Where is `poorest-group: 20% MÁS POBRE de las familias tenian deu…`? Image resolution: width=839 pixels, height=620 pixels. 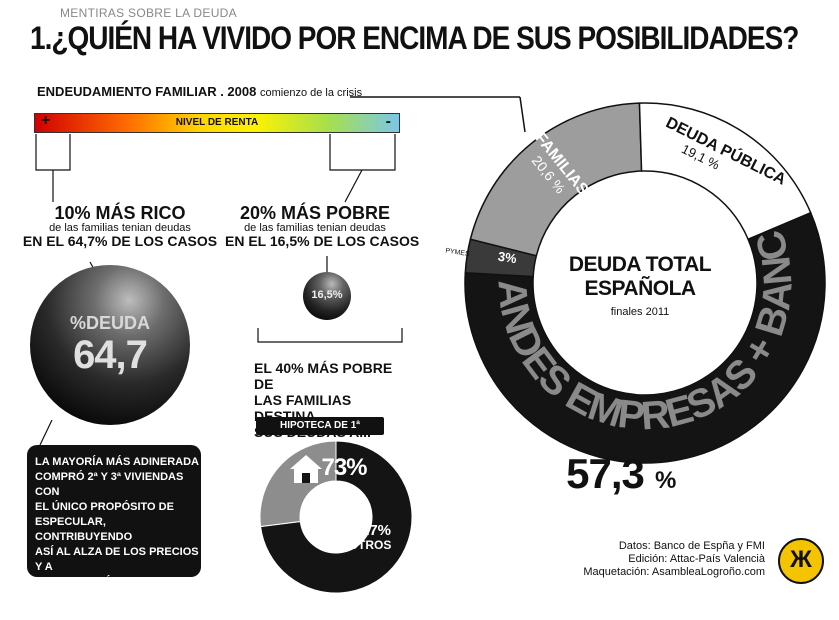 poorest-group: 20% MÁS POBRE de las familias tenian deu… is located at coordinates (322, 226).